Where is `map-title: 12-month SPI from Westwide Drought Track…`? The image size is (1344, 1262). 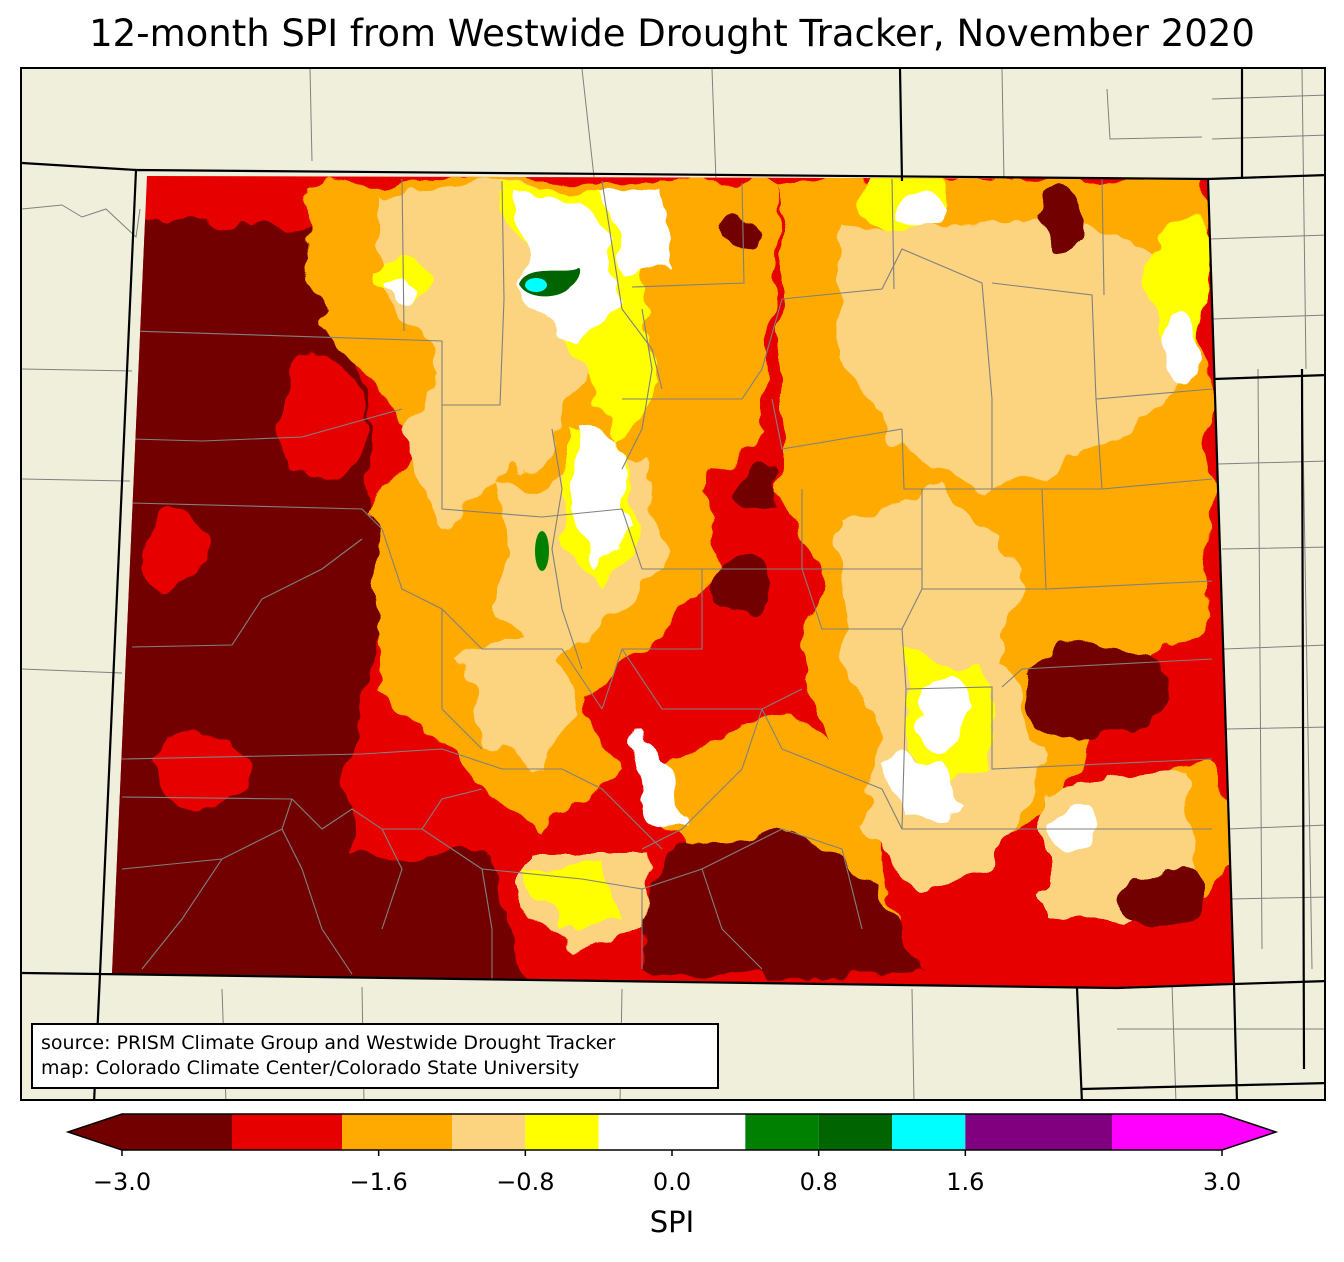
map-title: 12-month SPI from Westwide Drought Track… is located at coordinates (672, 33).